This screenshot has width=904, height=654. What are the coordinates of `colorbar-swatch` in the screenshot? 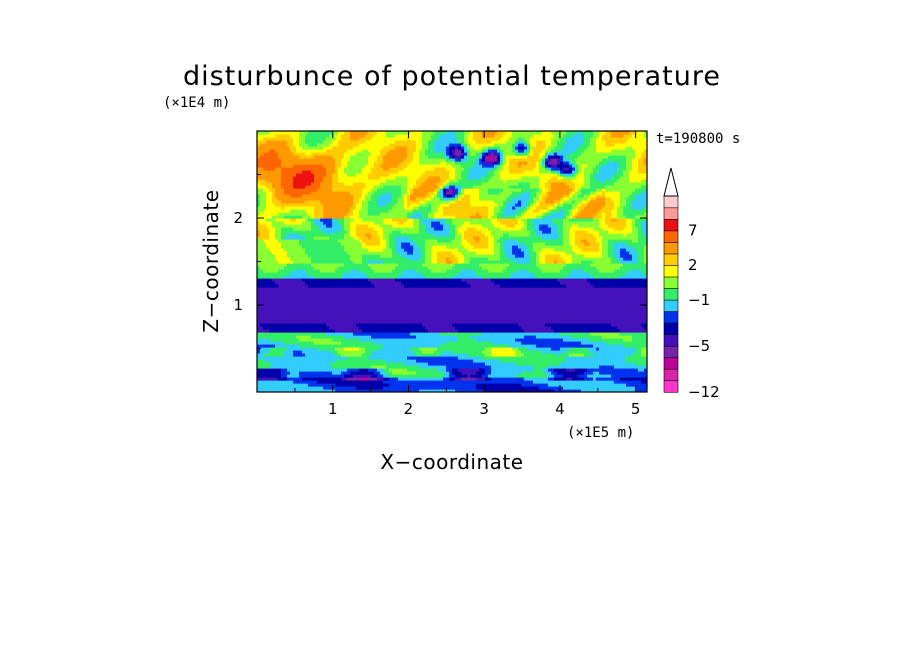 It's located at (671, 248).